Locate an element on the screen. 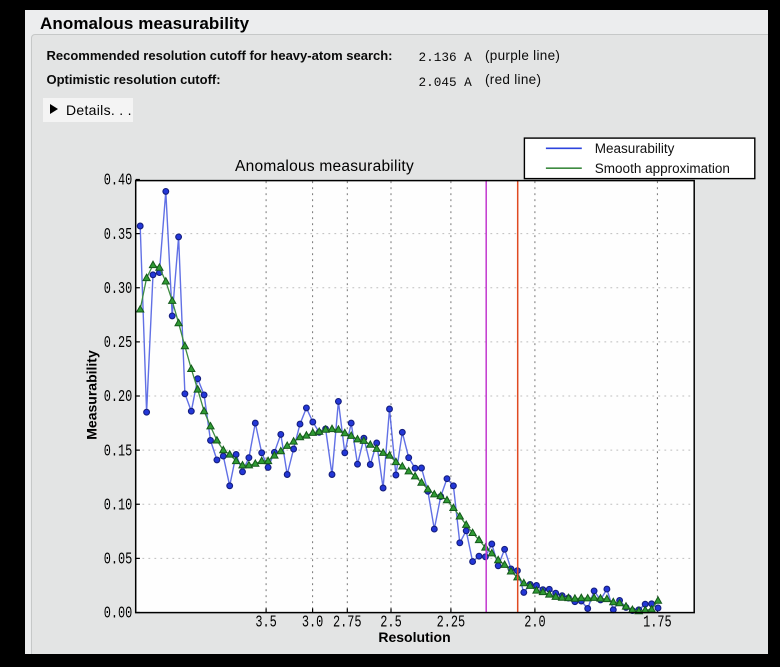 This screenshot has height=667, width=780. svg-text: 2.0 is located at coordinates (534, 623).